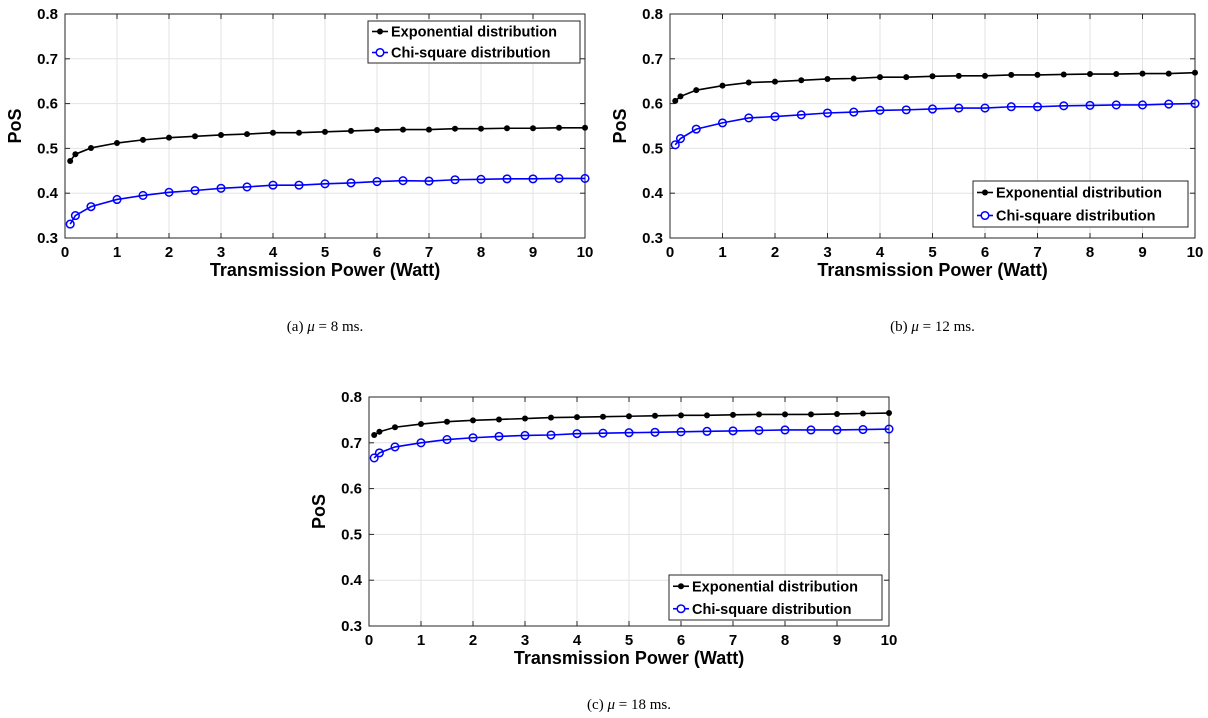  Describe the element at coordinates (351, 534) in the screenshot. I see `y-tick-label: 0.5` at that location.